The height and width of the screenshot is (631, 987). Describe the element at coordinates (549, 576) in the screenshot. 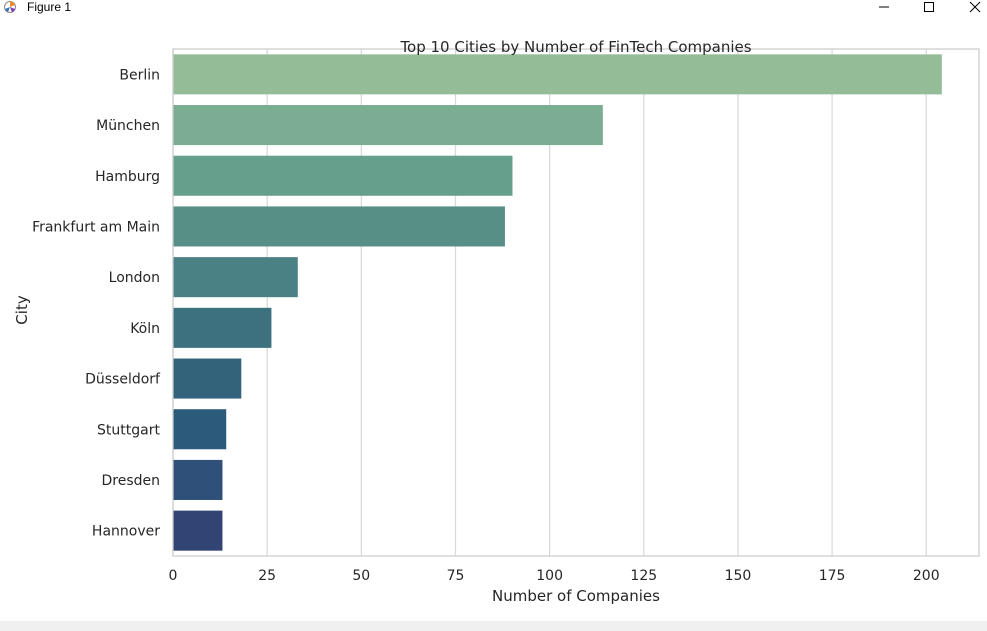

I see `x-tick-label: 100` at that location.